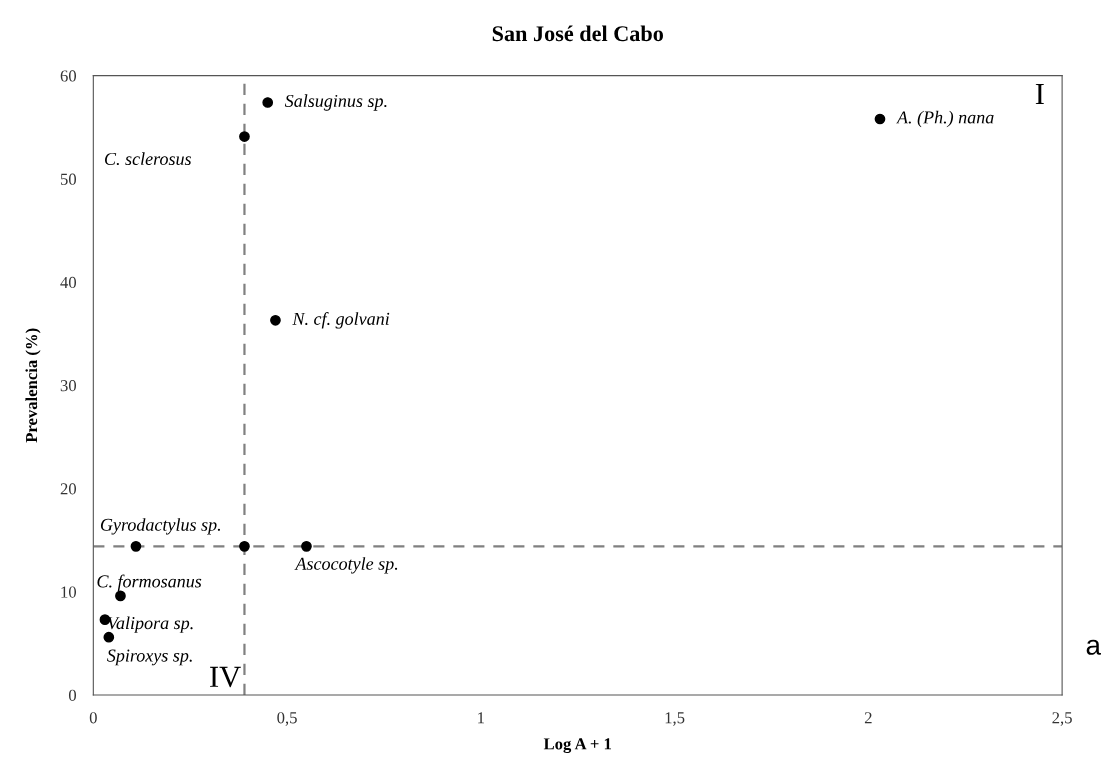  Describe the element at coordinates (33, 385) in the screenshot. I see `y-axis-title: Prevalencia (%)` at that location.